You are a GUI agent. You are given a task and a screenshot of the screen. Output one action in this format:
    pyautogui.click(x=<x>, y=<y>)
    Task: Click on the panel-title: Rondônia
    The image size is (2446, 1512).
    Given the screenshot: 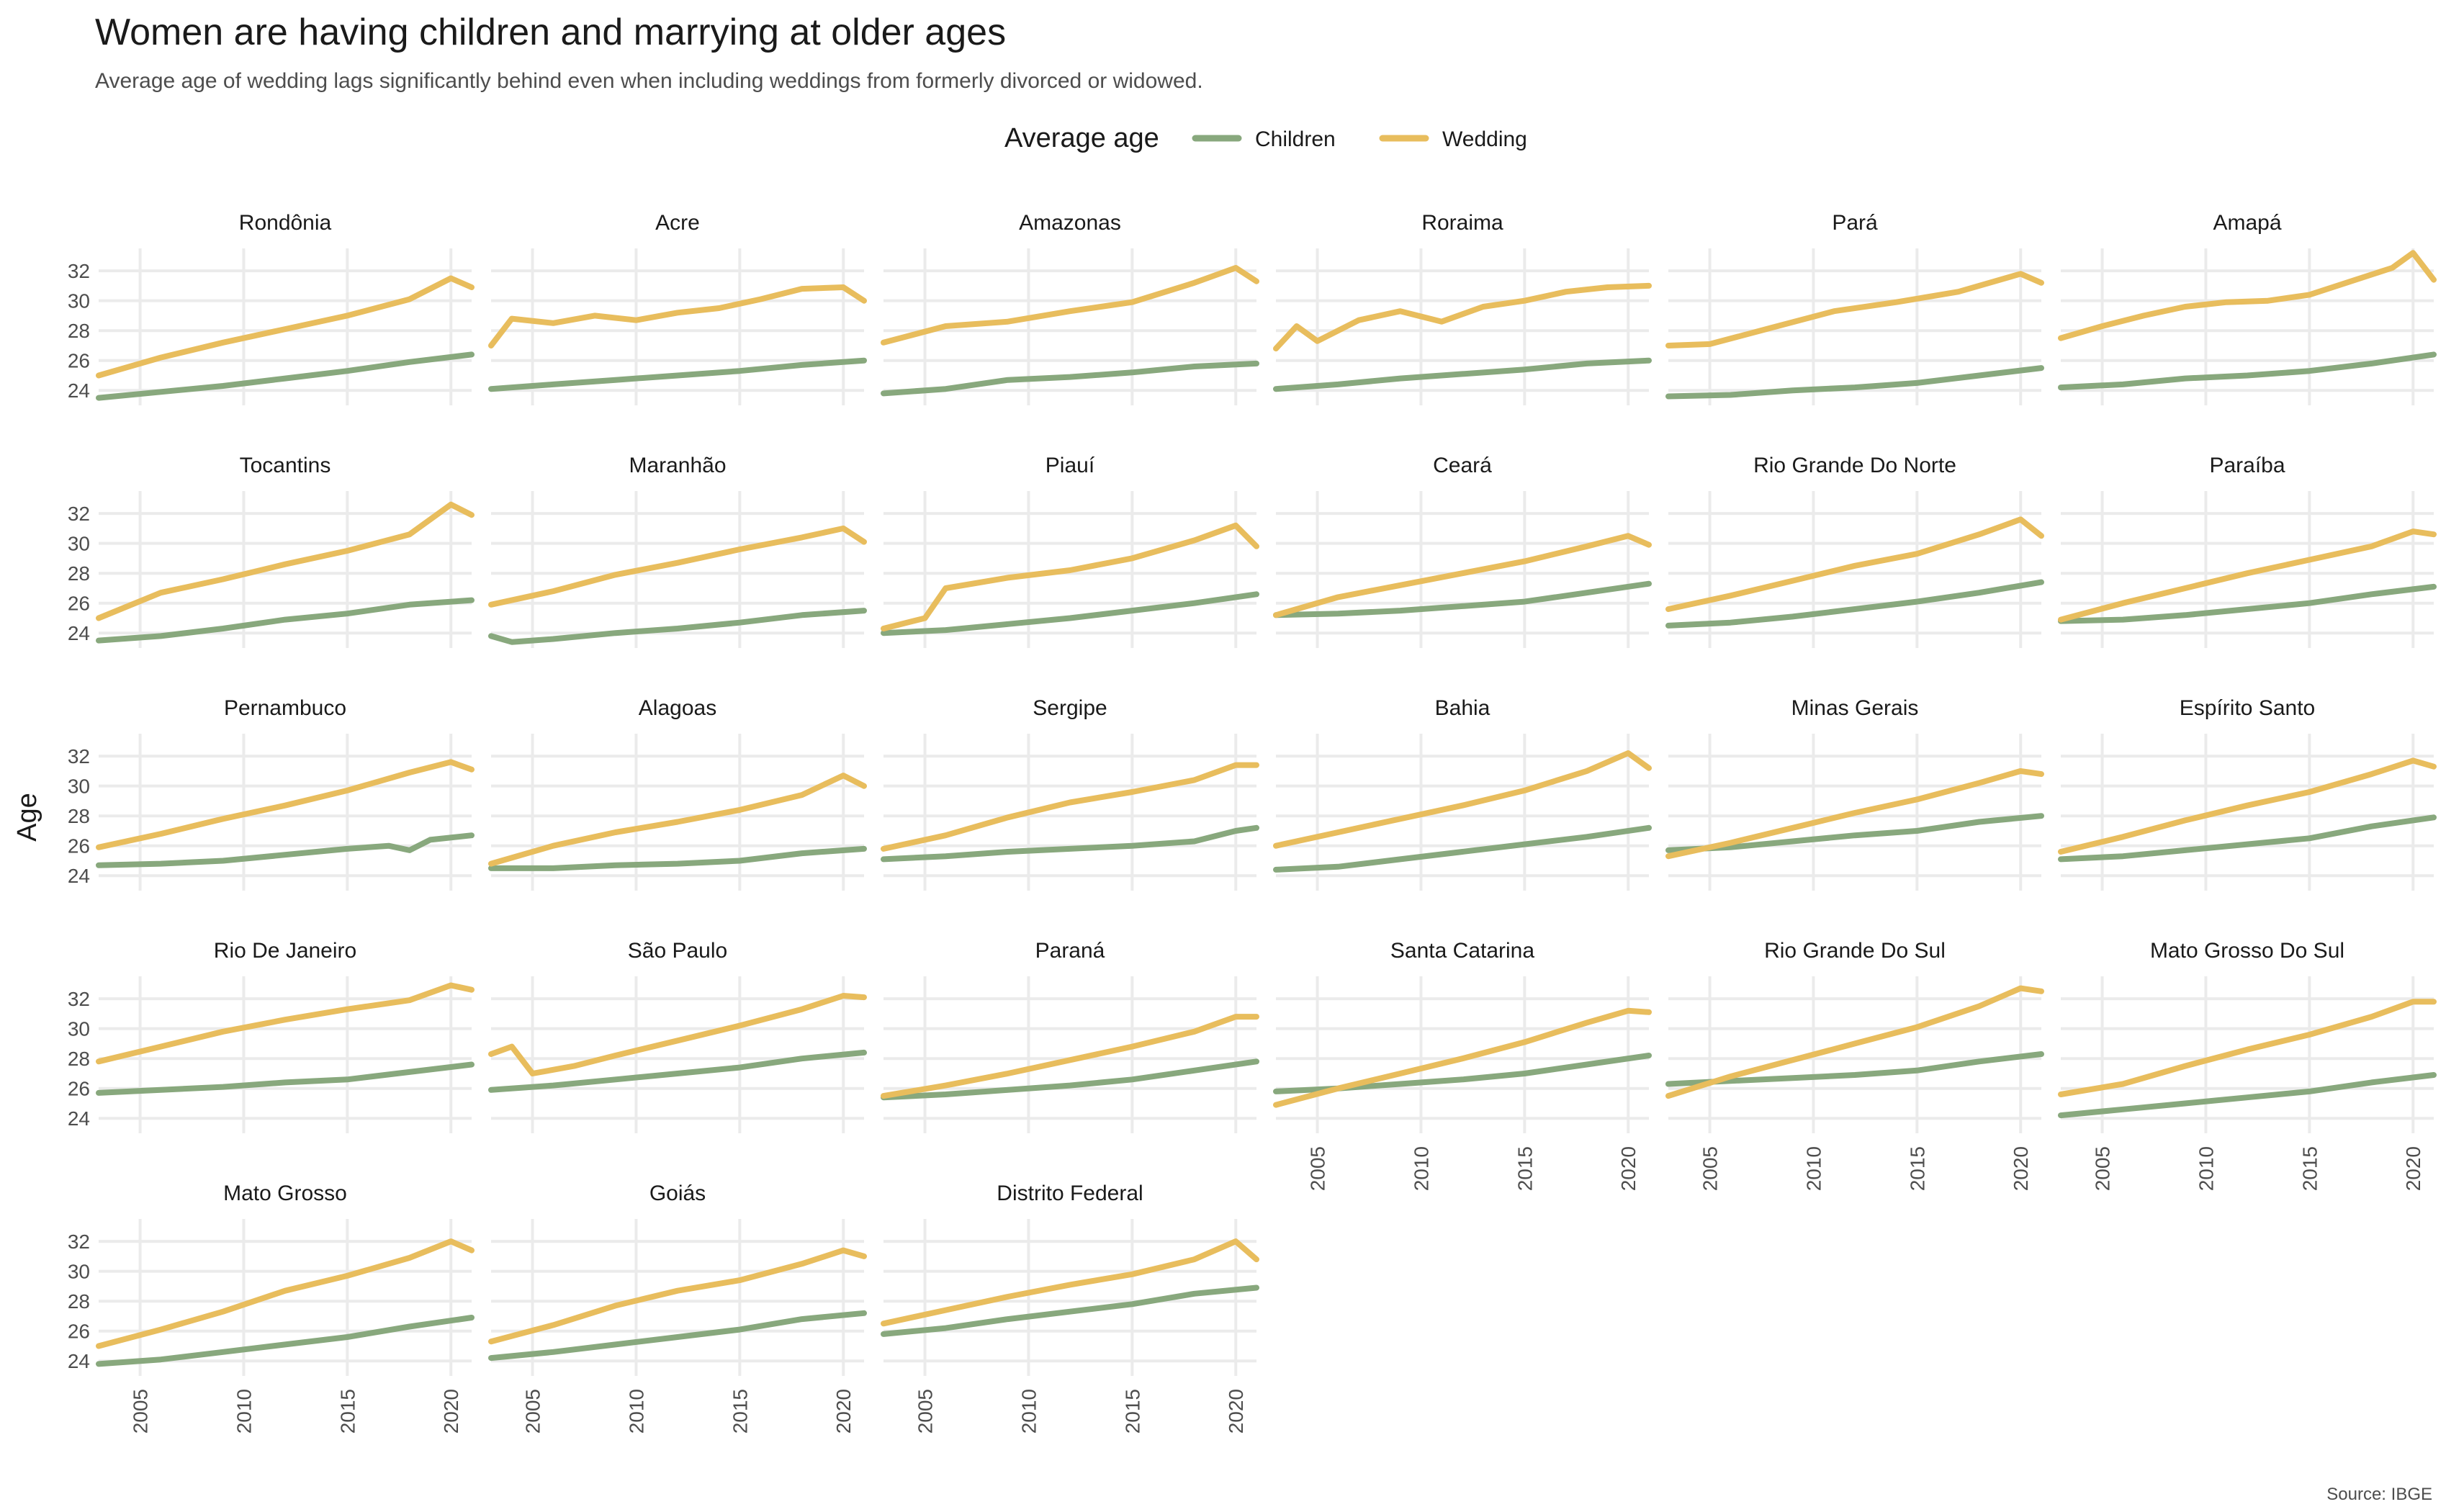 What is the action you would take?
    pyautogui.click(x=285, y=223)
    